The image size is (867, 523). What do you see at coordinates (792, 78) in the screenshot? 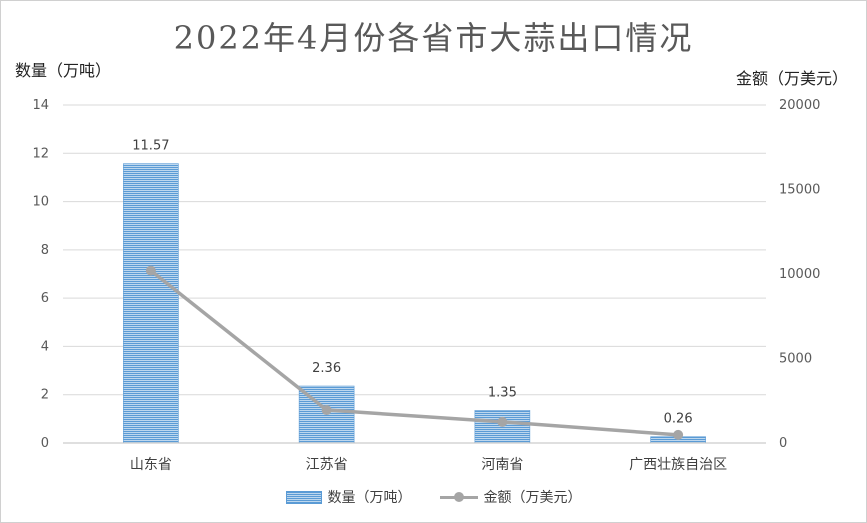
I see `right-axis-title: 金额（万美元）` at bounding box center [792, 78].